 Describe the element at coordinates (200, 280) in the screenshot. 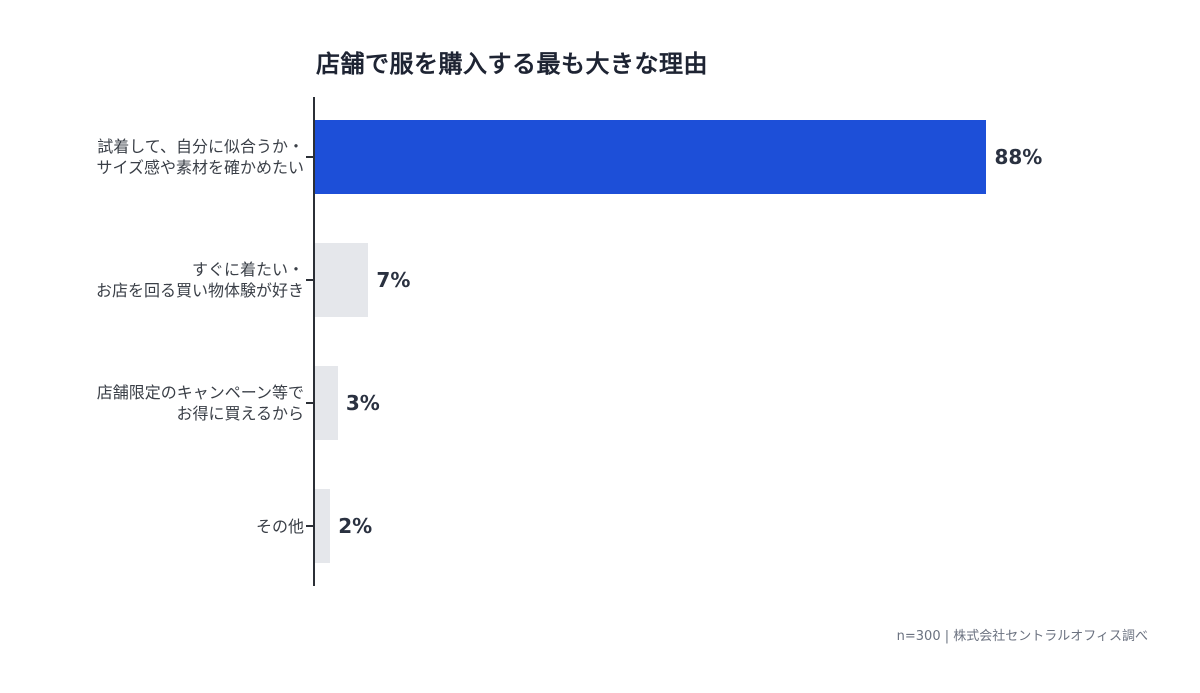

I see `category-label: すぐに着たい・ お店を回る買い物体験が好き` at that location.